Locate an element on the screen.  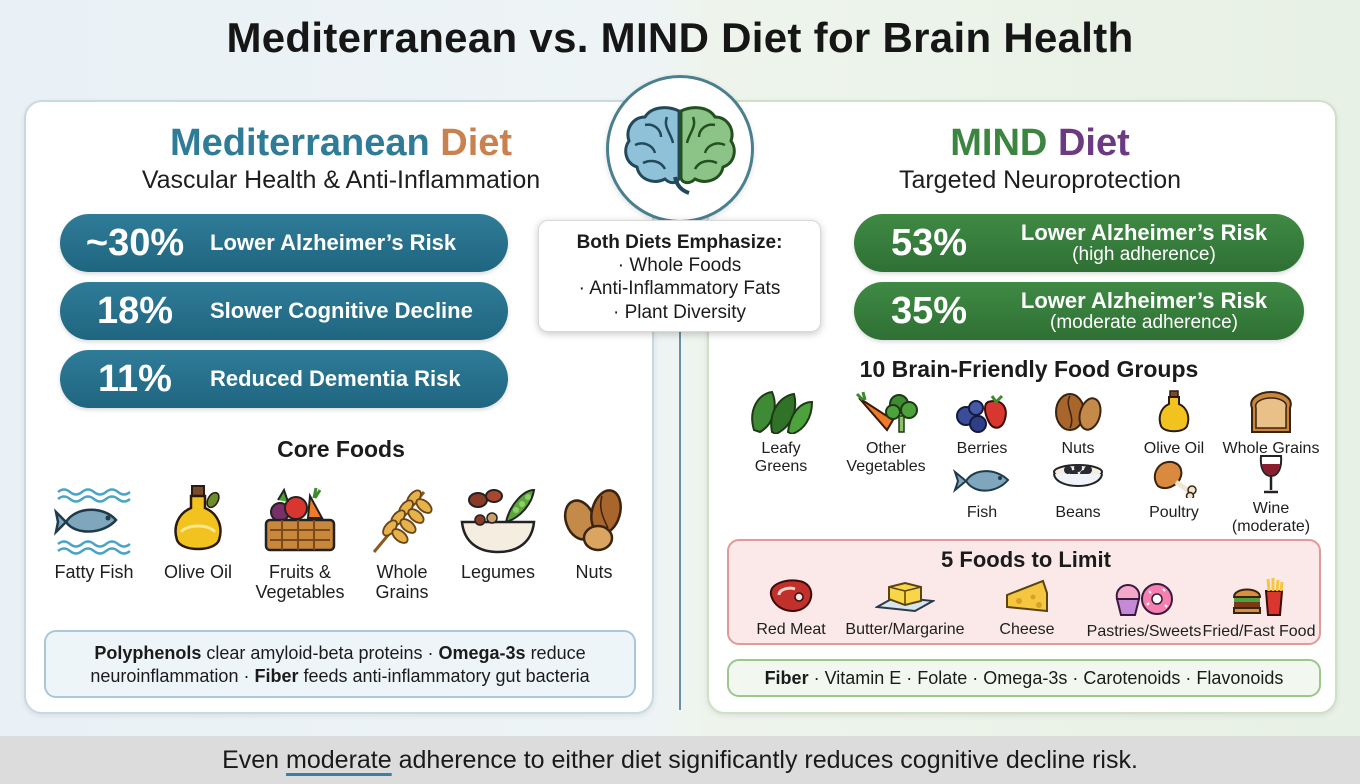
both-diets-item: · Plant Diversity is located at coordinates (679, 312).